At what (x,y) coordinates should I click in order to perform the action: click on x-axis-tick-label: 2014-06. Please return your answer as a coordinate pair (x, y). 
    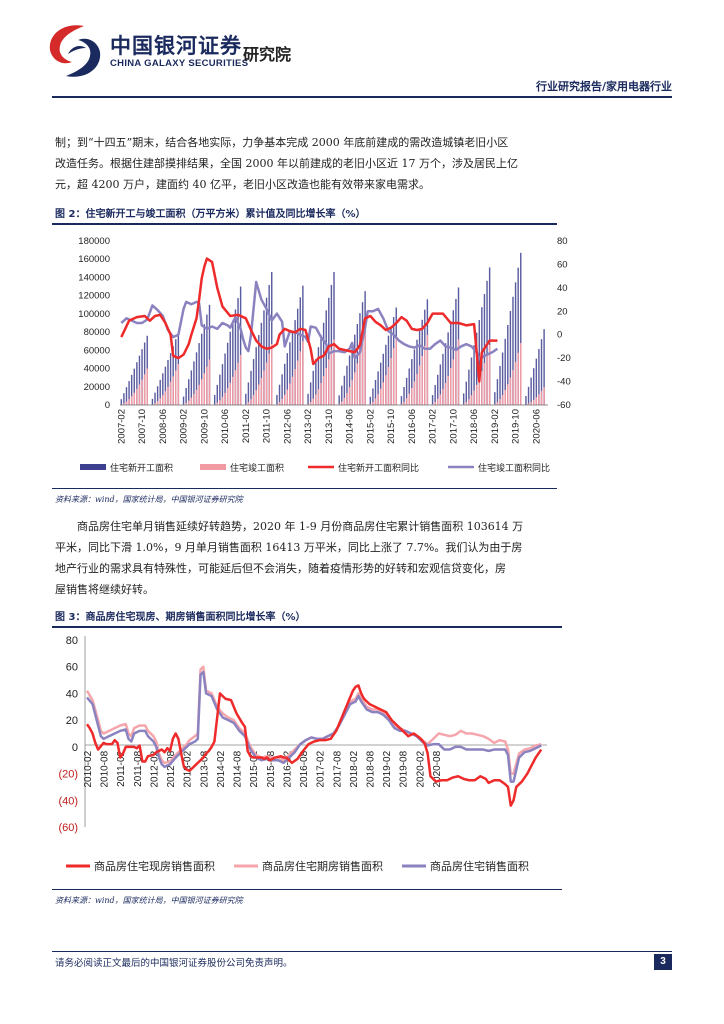
    Looking at the image, I should click on (350, 426).